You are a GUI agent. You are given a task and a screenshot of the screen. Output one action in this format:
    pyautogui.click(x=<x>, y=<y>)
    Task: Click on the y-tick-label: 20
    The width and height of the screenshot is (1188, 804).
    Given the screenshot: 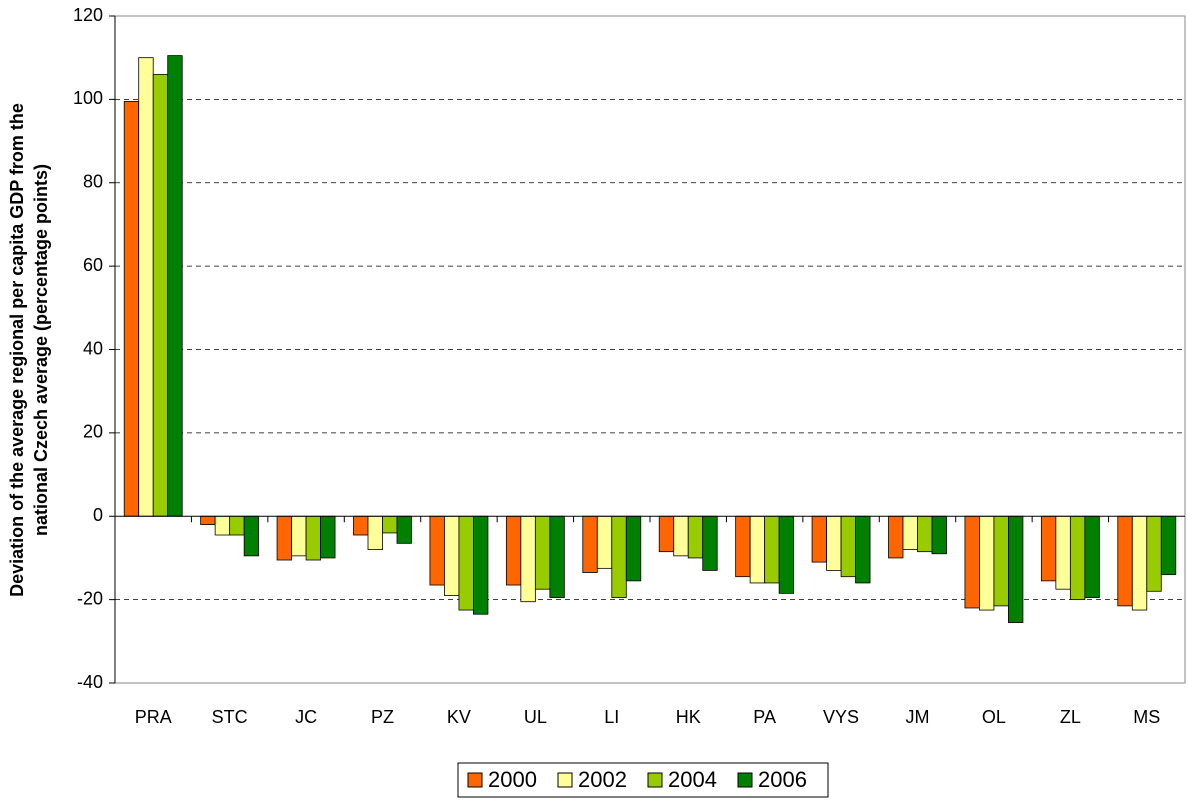 What is the action you would take?
    pyautogui.click(x=93, y=432)
    